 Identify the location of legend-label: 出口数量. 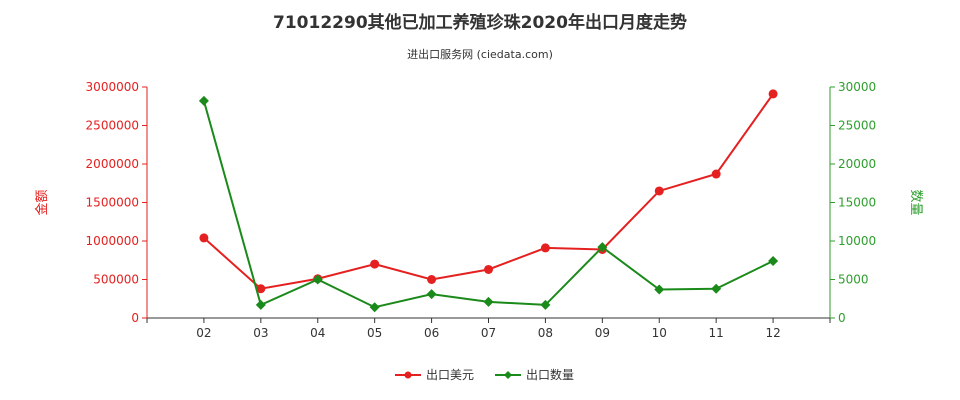
(550, 374).